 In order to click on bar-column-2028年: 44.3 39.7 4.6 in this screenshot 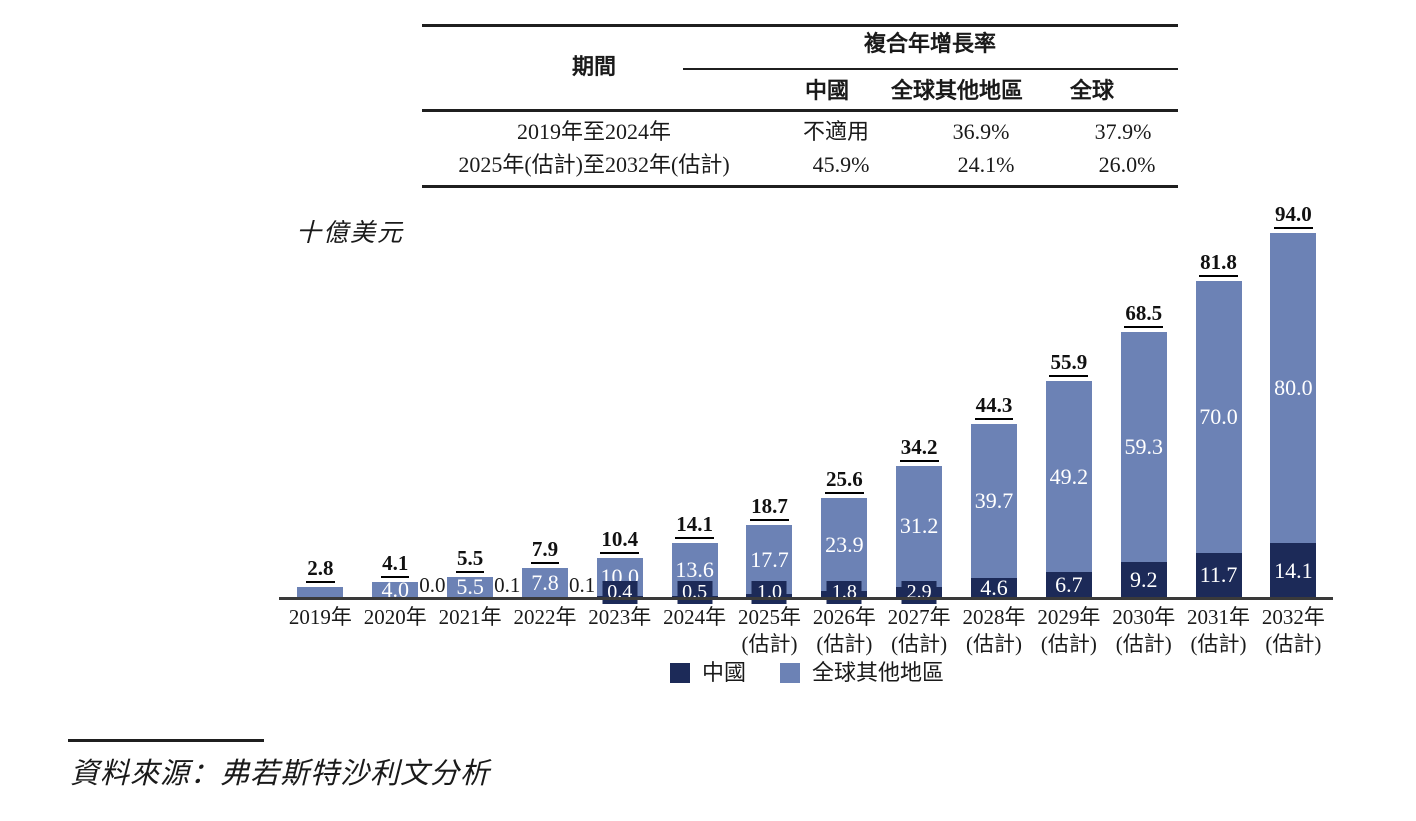, I will do `click(994, 496)`.